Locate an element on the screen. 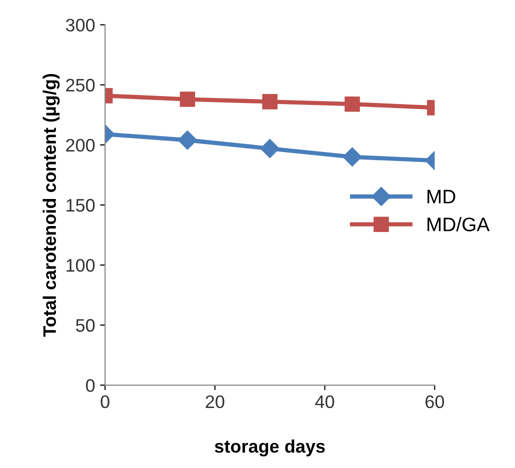  legend-label: MD is located at coordinates (442, 197).